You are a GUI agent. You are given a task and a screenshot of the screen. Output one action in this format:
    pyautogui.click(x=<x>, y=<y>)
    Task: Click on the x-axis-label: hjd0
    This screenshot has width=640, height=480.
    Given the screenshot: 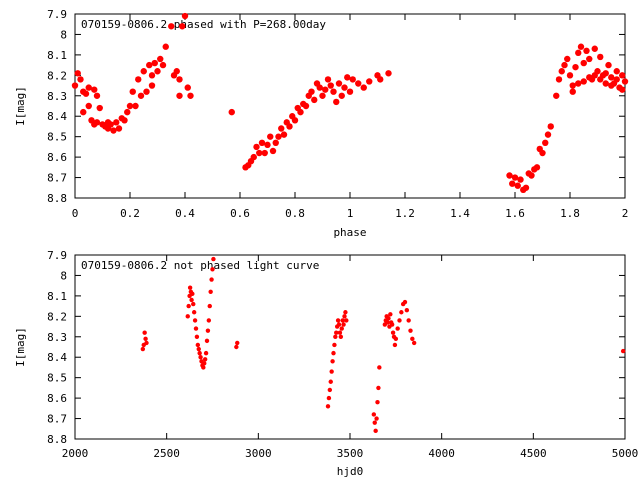 What is the action you would take?
    pyautogui.click(x=350, y=471)
    